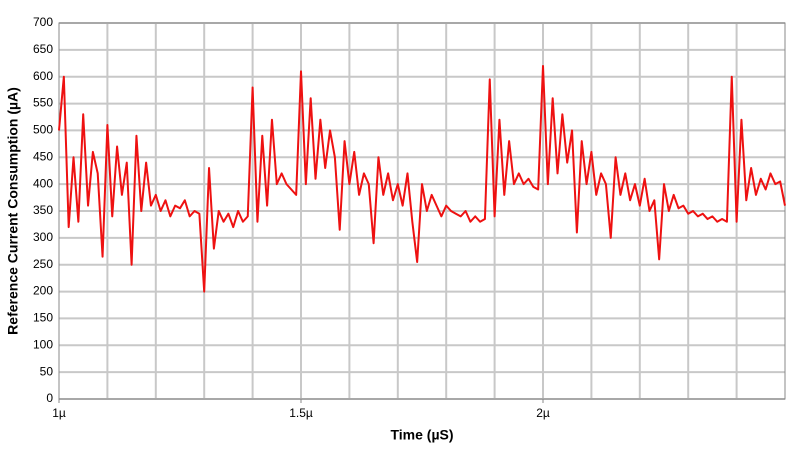 The height and width of the screenshot is (452, 804). I want to click on y-axis-title: Reference Current Consumption (µA), so click(13, 211).